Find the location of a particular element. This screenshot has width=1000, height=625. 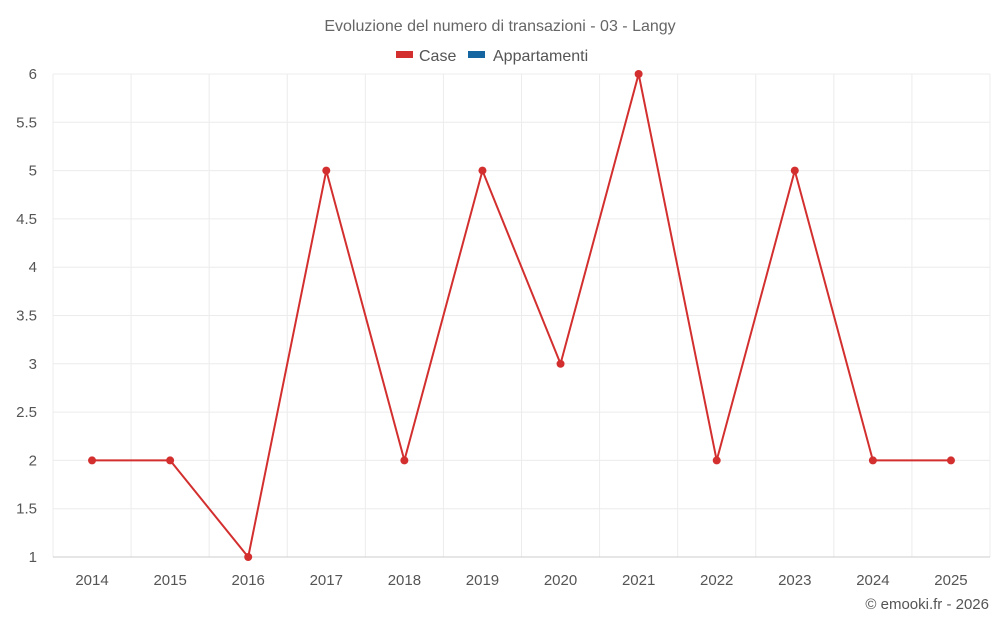

y-tick-label: 2.5 is located at coordinates (26, 412).